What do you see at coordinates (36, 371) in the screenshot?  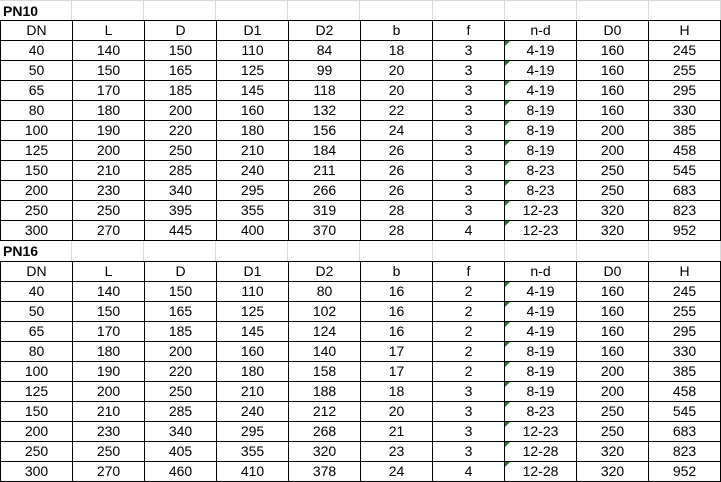 I see `cell: 100` at bounding box center [36, 371].